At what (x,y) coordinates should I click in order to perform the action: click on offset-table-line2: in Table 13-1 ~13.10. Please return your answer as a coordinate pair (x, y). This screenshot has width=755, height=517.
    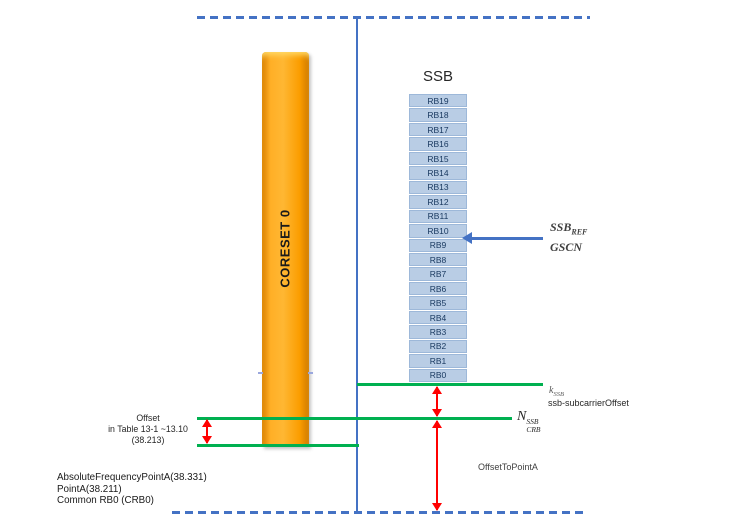
    Looking at the image, I should click on (148, 429).